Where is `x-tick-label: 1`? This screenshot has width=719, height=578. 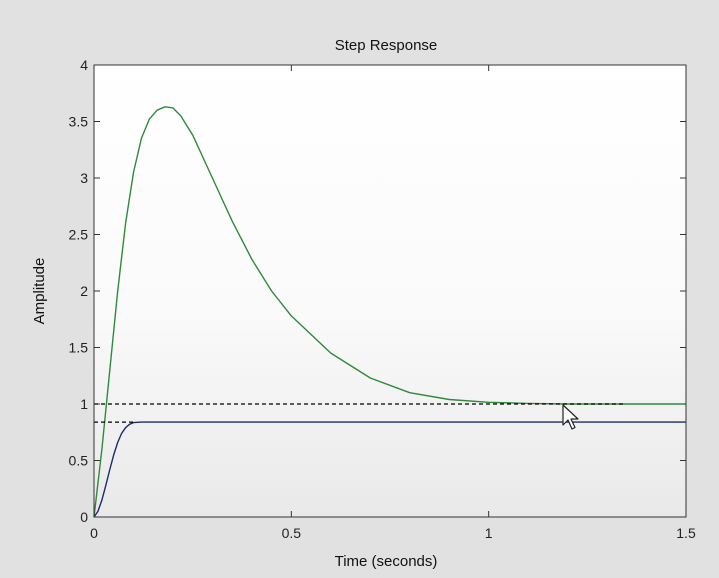
x-tick-label: 1 is located at coordinates (489, 533).